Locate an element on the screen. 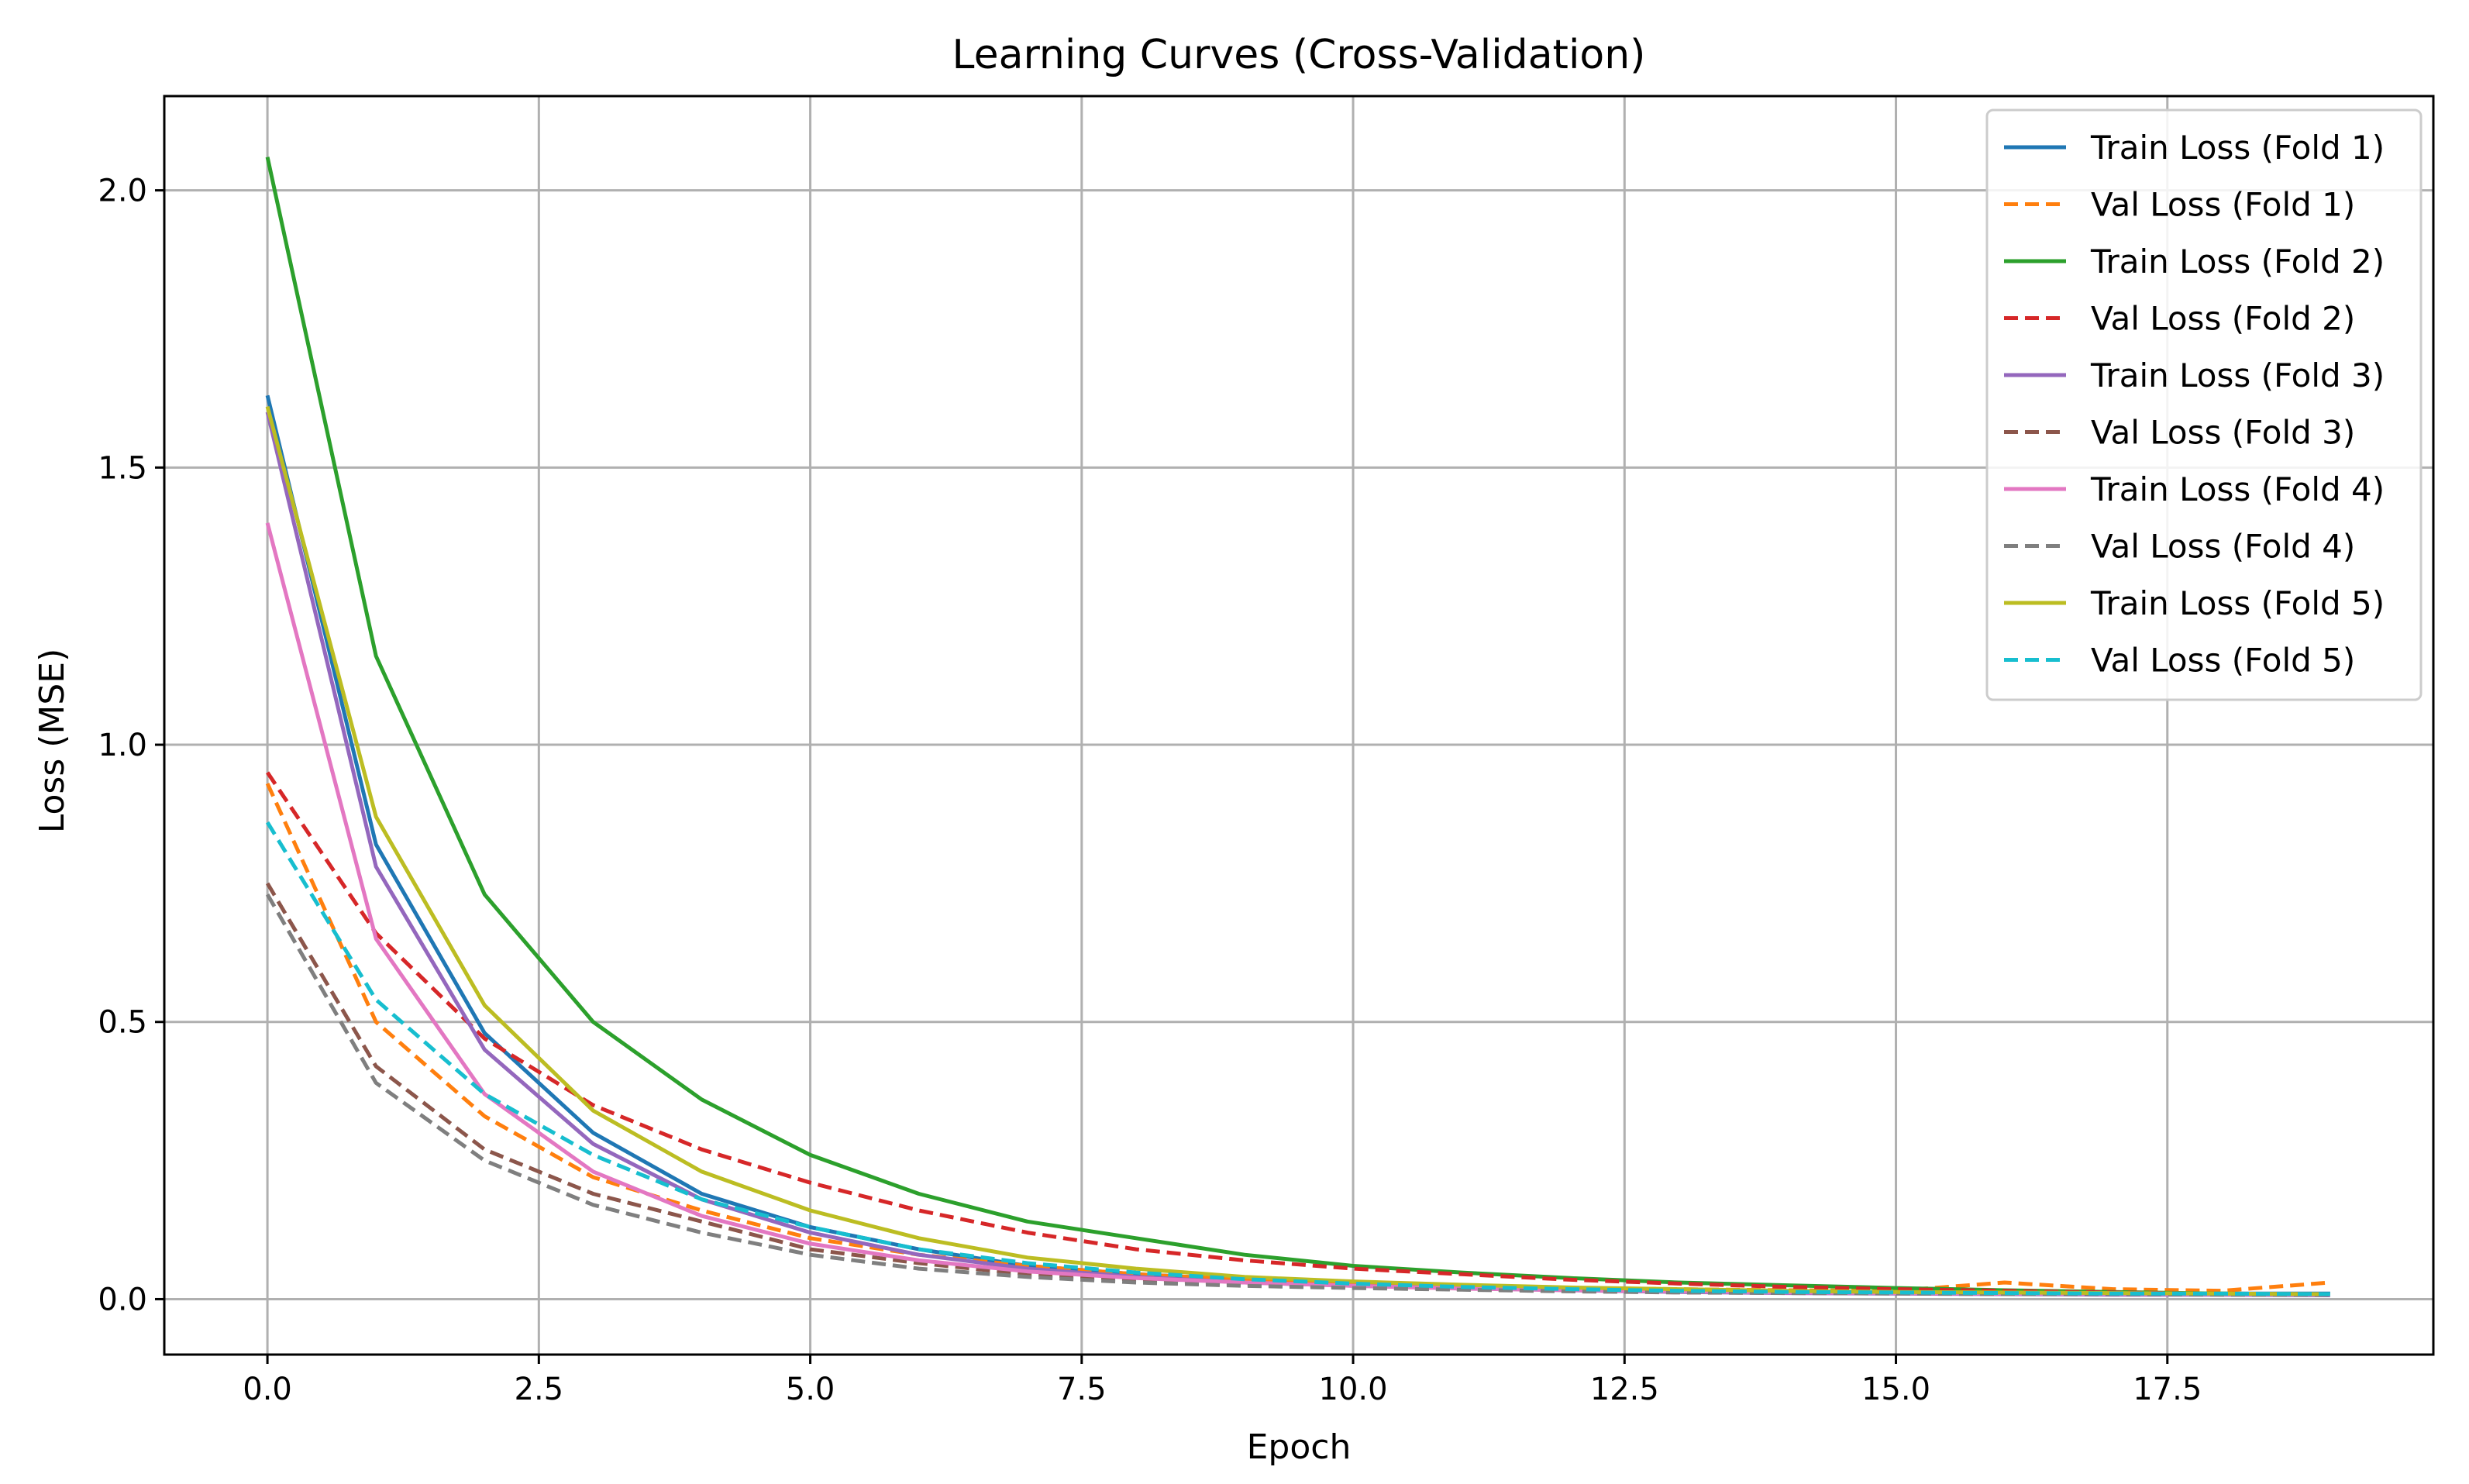 The height and width of the screenshot is (1484, 2469). x-tick-label: 10.0 is located at coordinates (1353, 1389).